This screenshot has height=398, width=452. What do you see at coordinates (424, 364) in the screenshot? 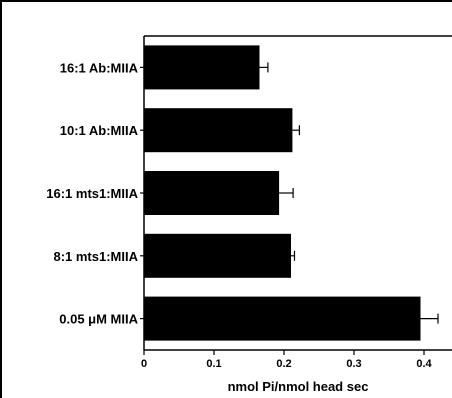
I see `x-tick-label: 0.4` at bounding box center [424, 364].